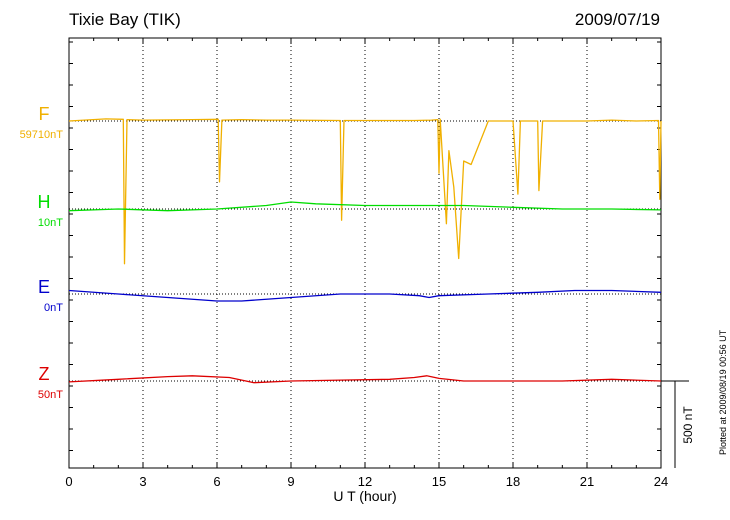  I want to click on series-name-e: E, so click(44, 287).